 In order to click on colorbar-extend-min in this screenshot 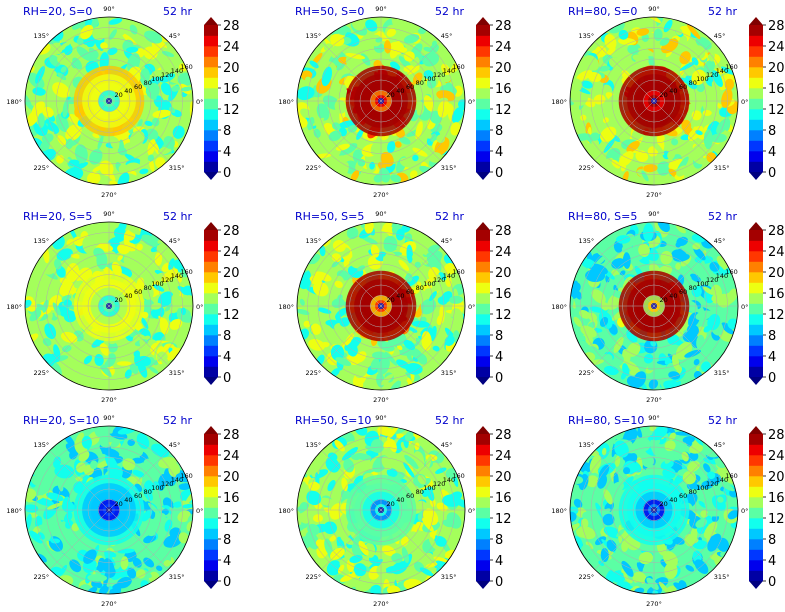, I will do `click(756, 176)`.